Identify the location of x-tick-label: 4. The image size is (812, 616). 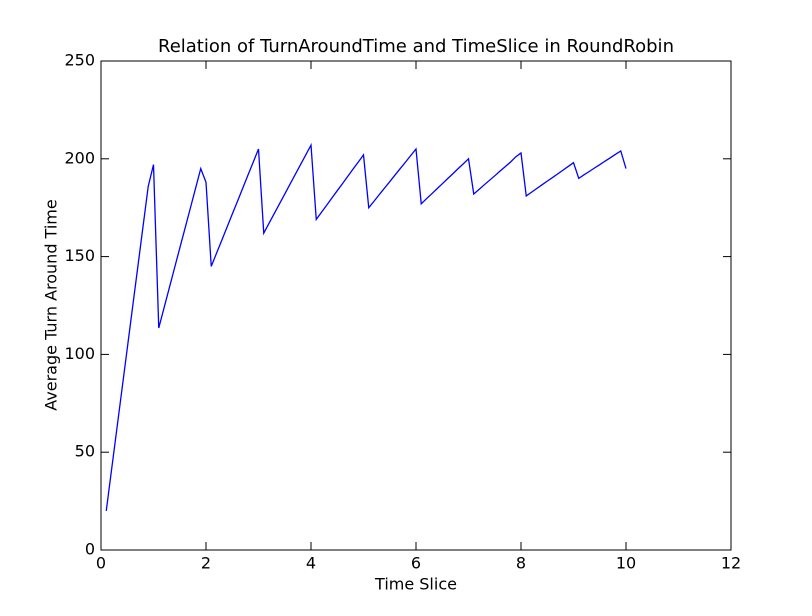
(311, 563).